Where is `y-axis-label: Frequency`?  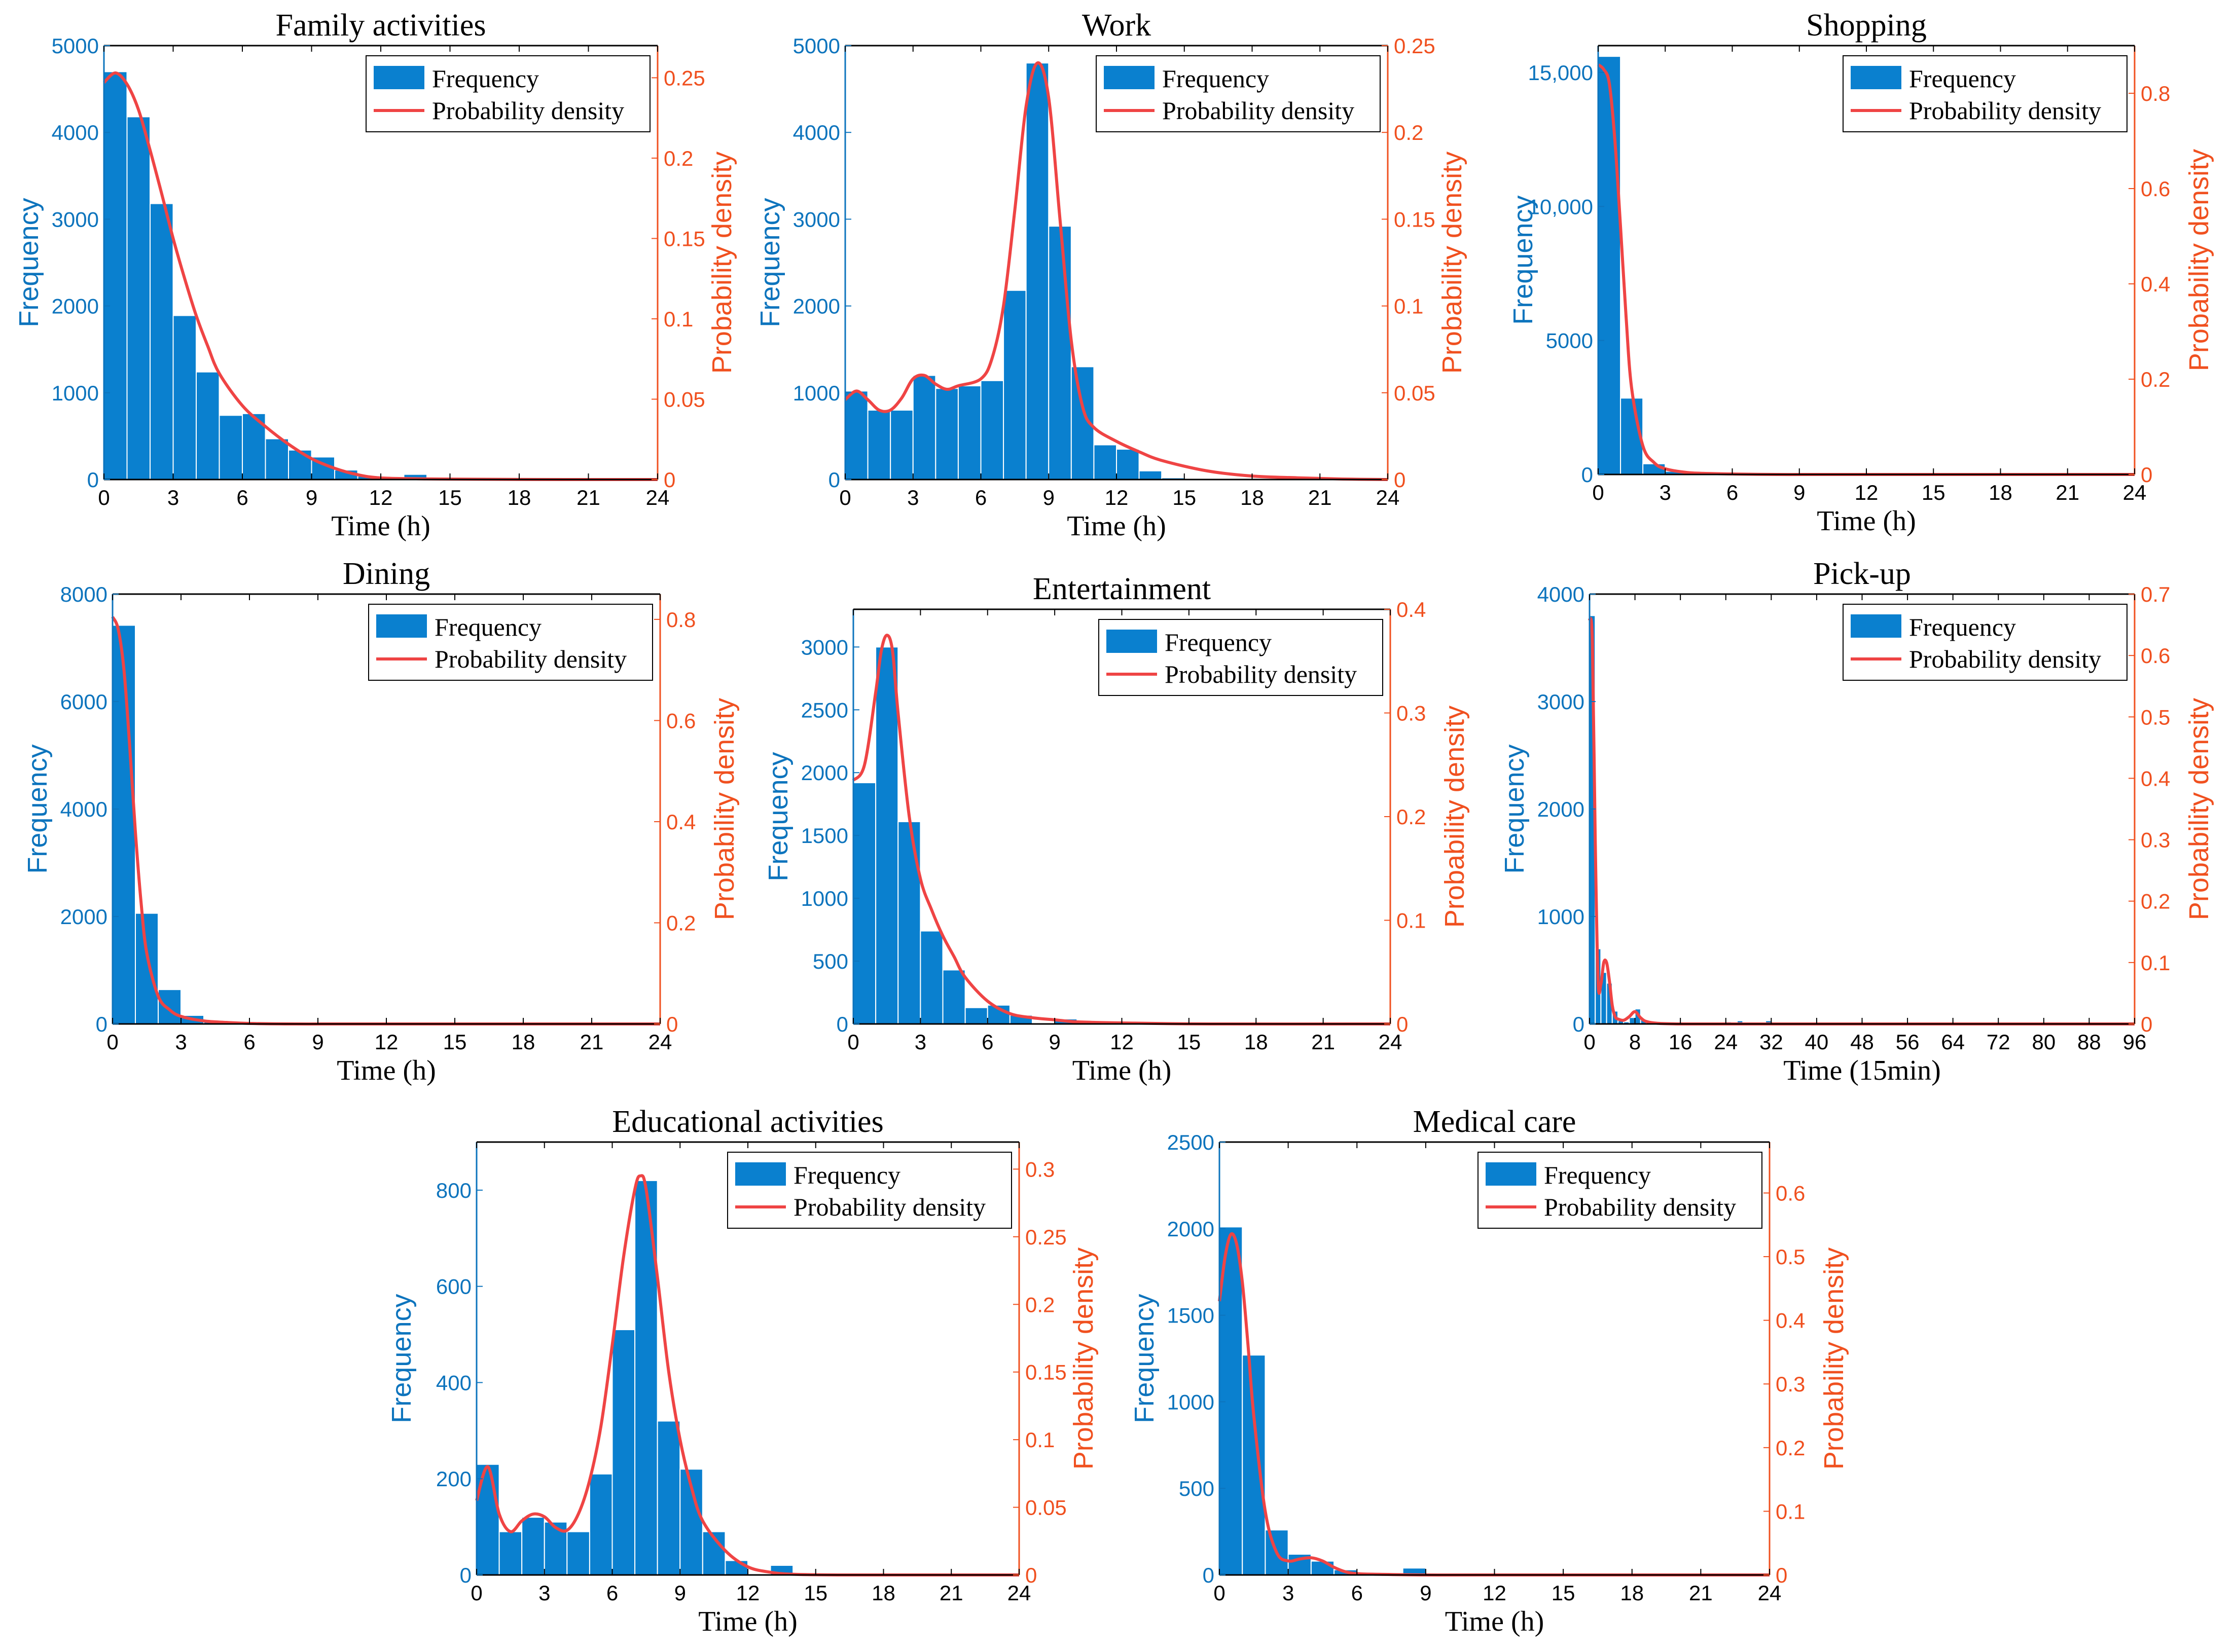
y-axis-label: Frequency is located at coordinates (37, 808).